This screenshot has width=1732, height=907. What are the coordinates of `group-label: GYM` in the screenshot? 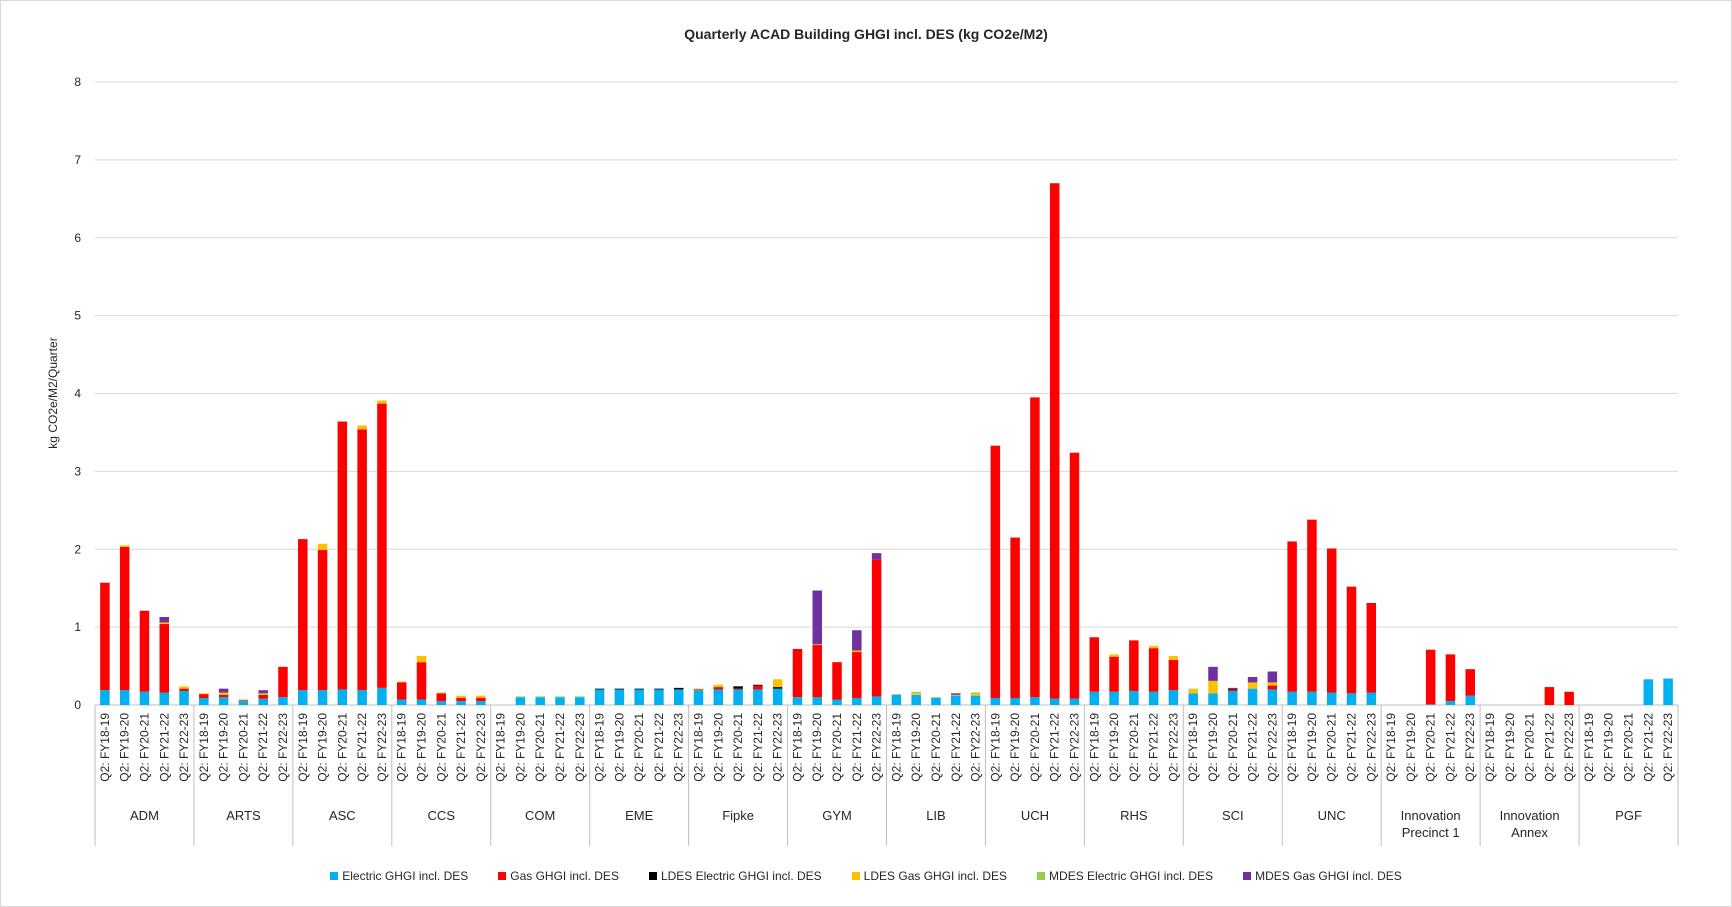 It's located at (837, 815).